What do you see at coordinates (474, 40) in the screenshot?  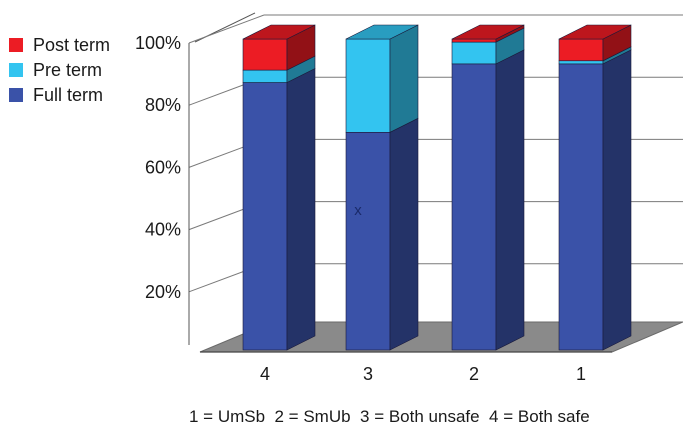 I see `bar-front-2-post-term` at bounding box center [474, 40].